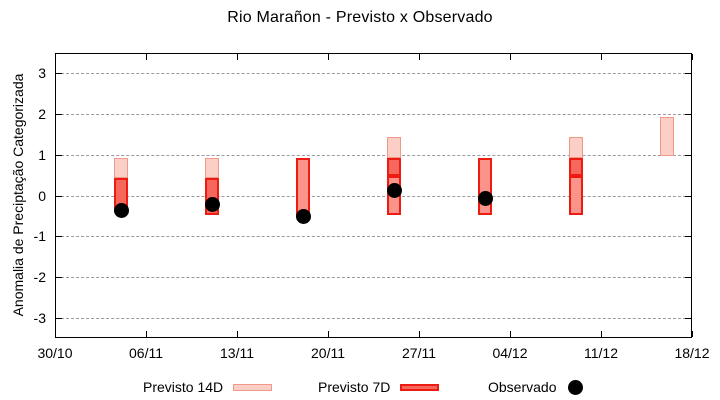  I want to click on legend-item-previsto-7d: Previsto 7D, so click(379, 387).